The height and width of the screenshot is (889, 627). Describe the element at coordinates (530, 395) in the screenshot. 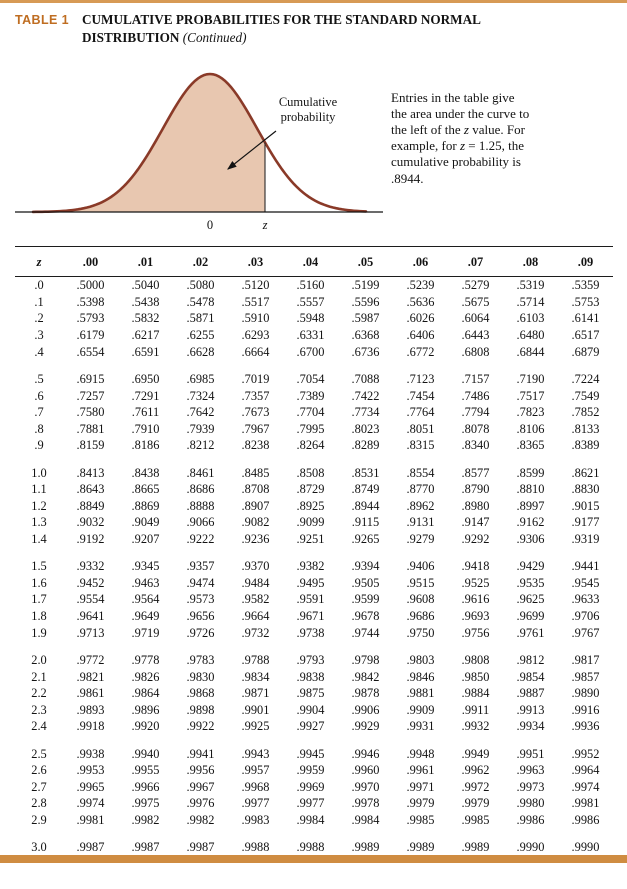

I see `probability-cell: .7517` at that location.